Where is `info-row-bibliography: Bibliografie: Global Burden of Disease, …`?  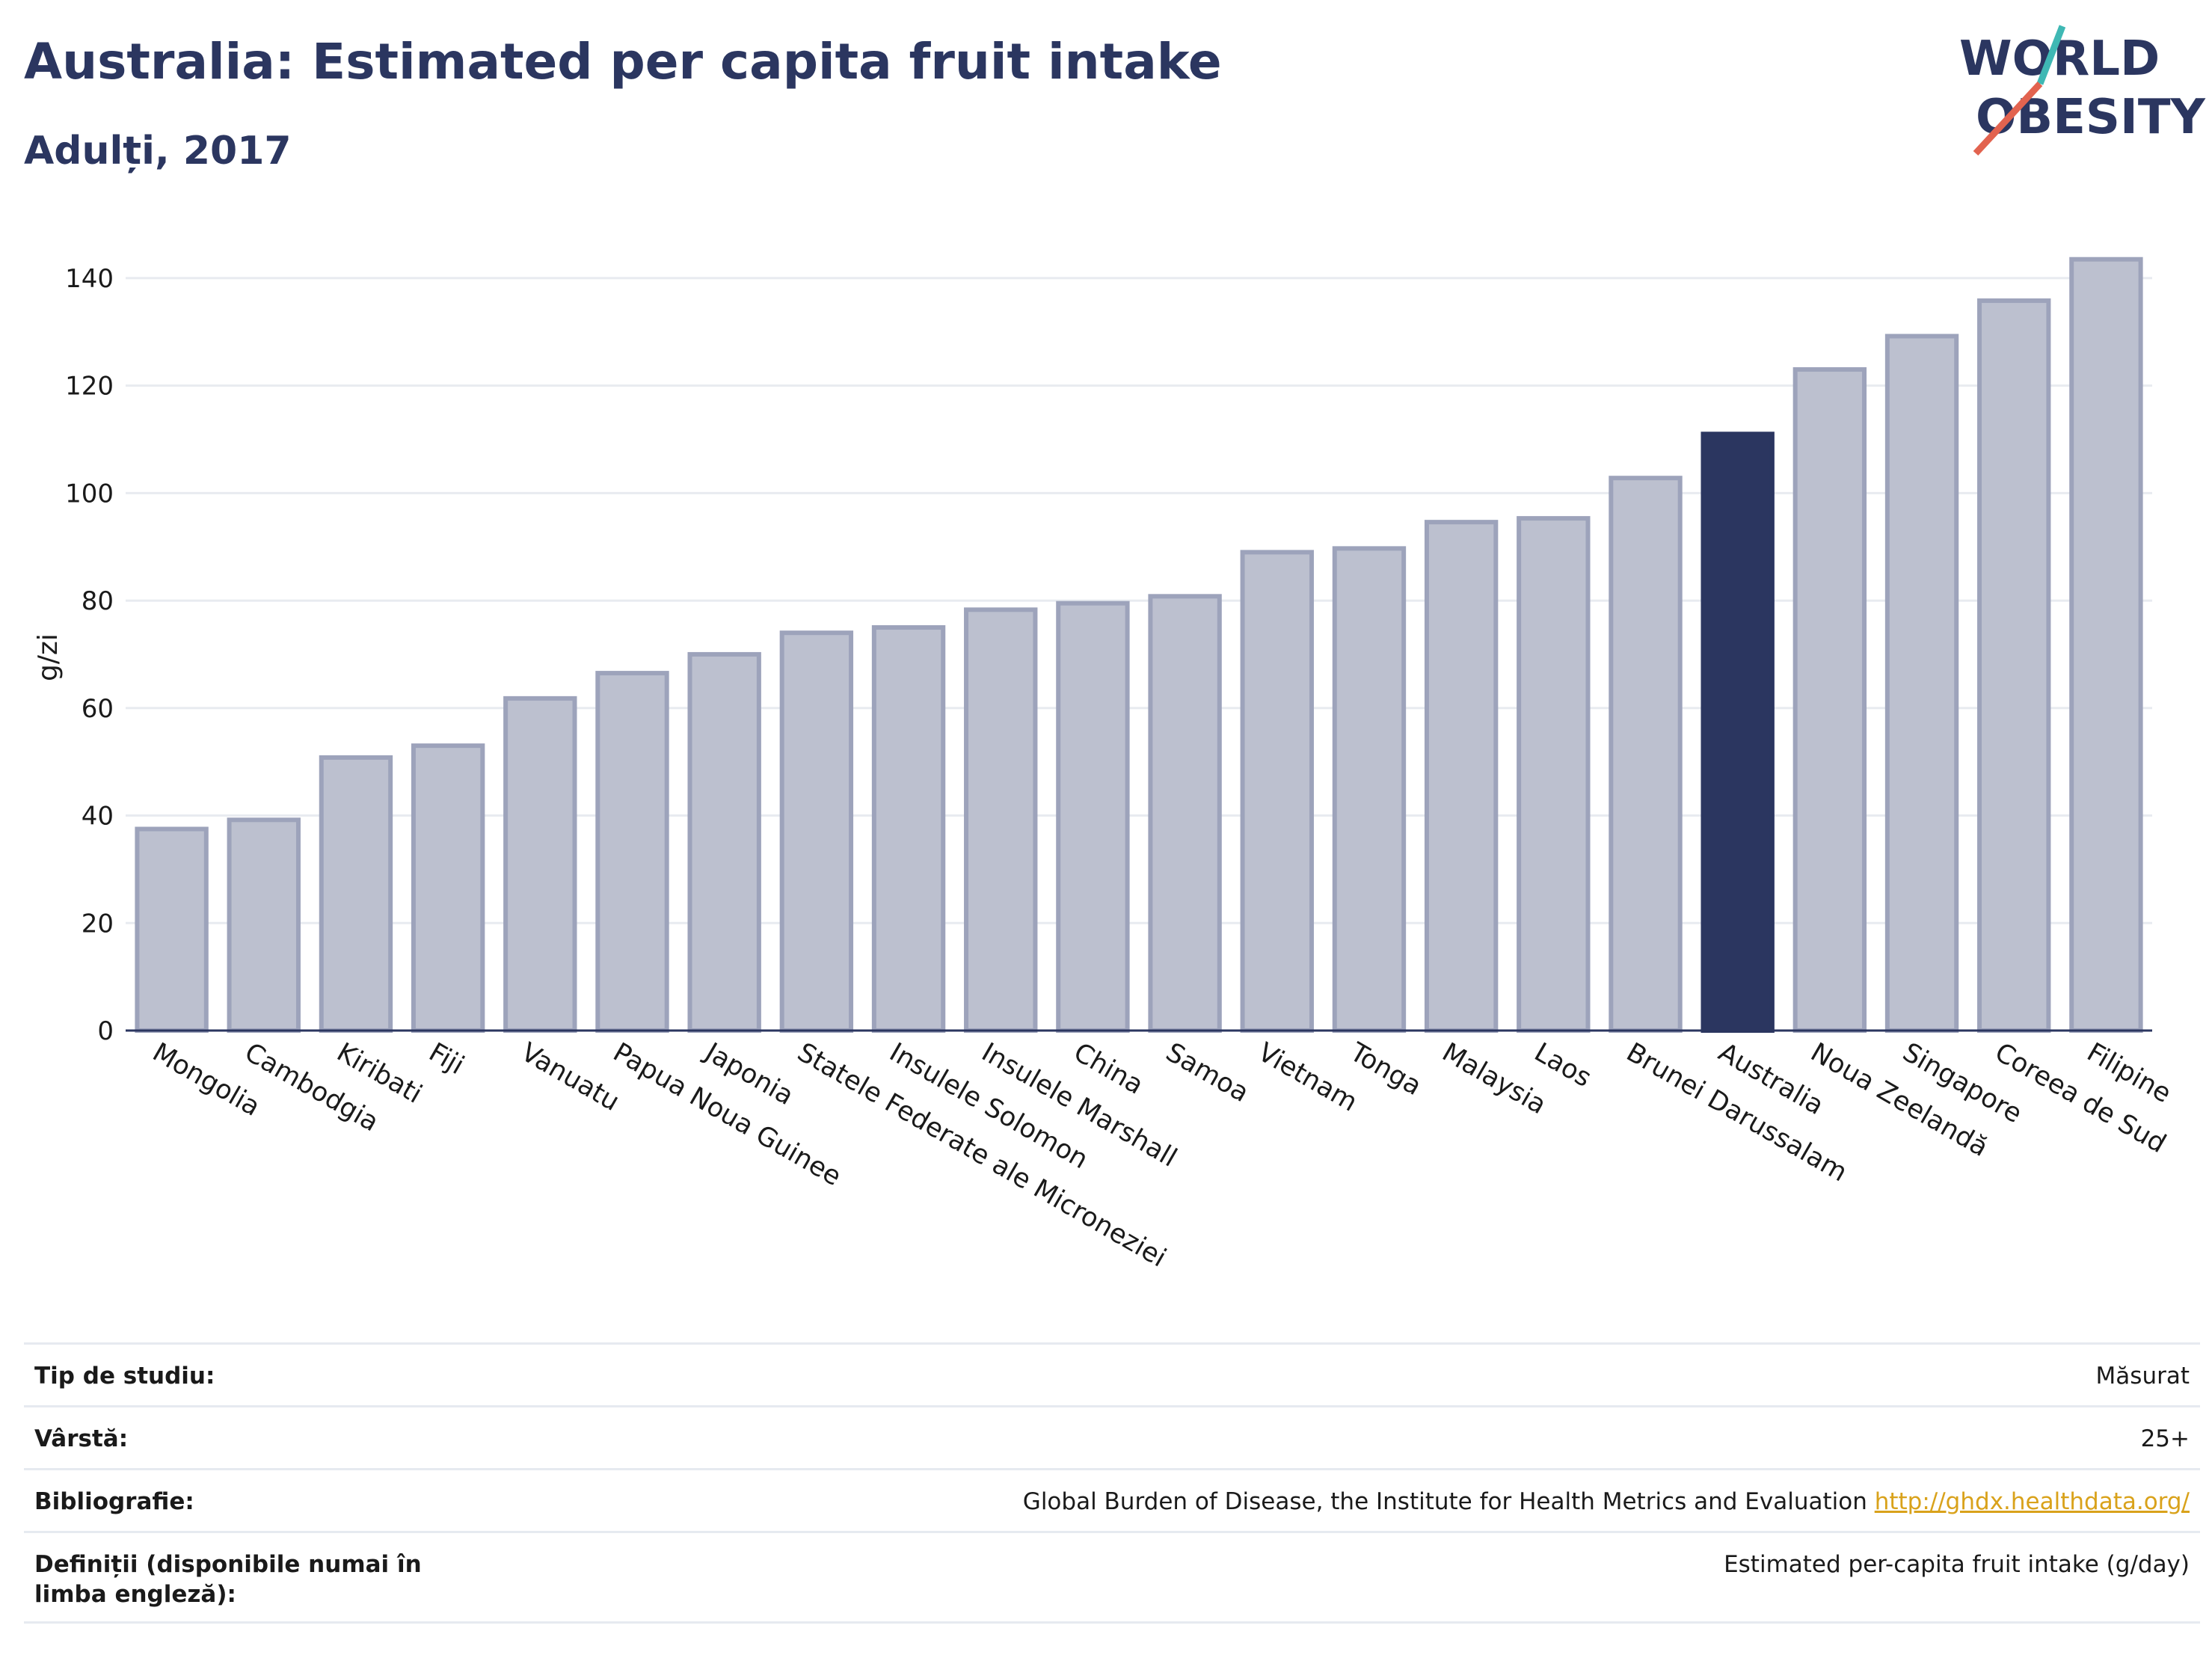
info-row-bibliography: Bibliografie: Global Burden of Disease, … is located at coordinates (1112, 1499).